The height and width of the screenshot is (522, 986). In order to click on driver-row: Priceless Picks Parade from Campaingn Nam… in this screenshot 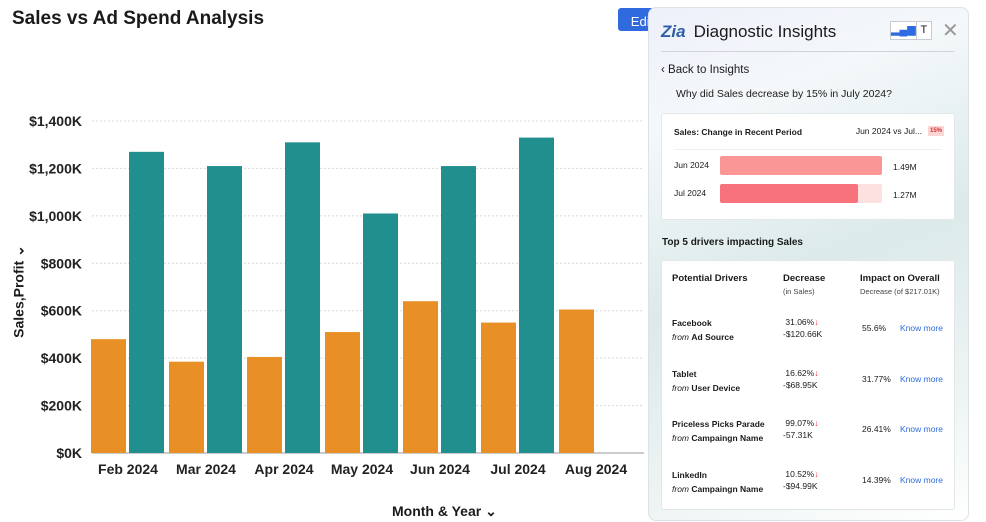, I will do `click(808, 437)`.